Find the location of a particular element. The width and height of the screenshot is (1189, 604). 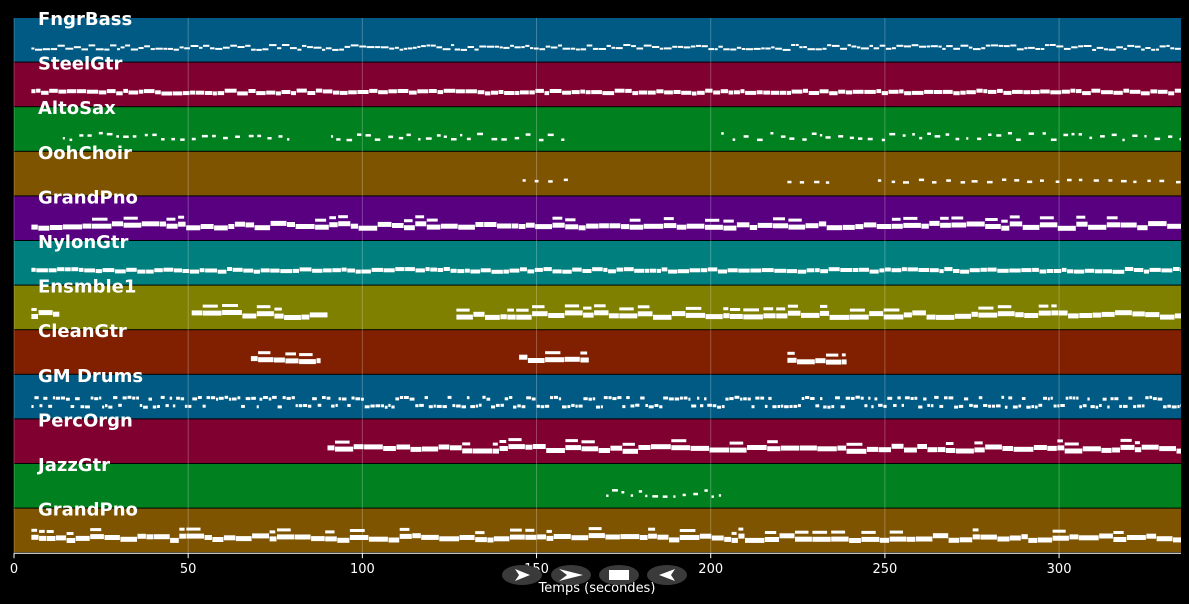

x-axis: 050100150200250300 is located at coordinates (595, 564).